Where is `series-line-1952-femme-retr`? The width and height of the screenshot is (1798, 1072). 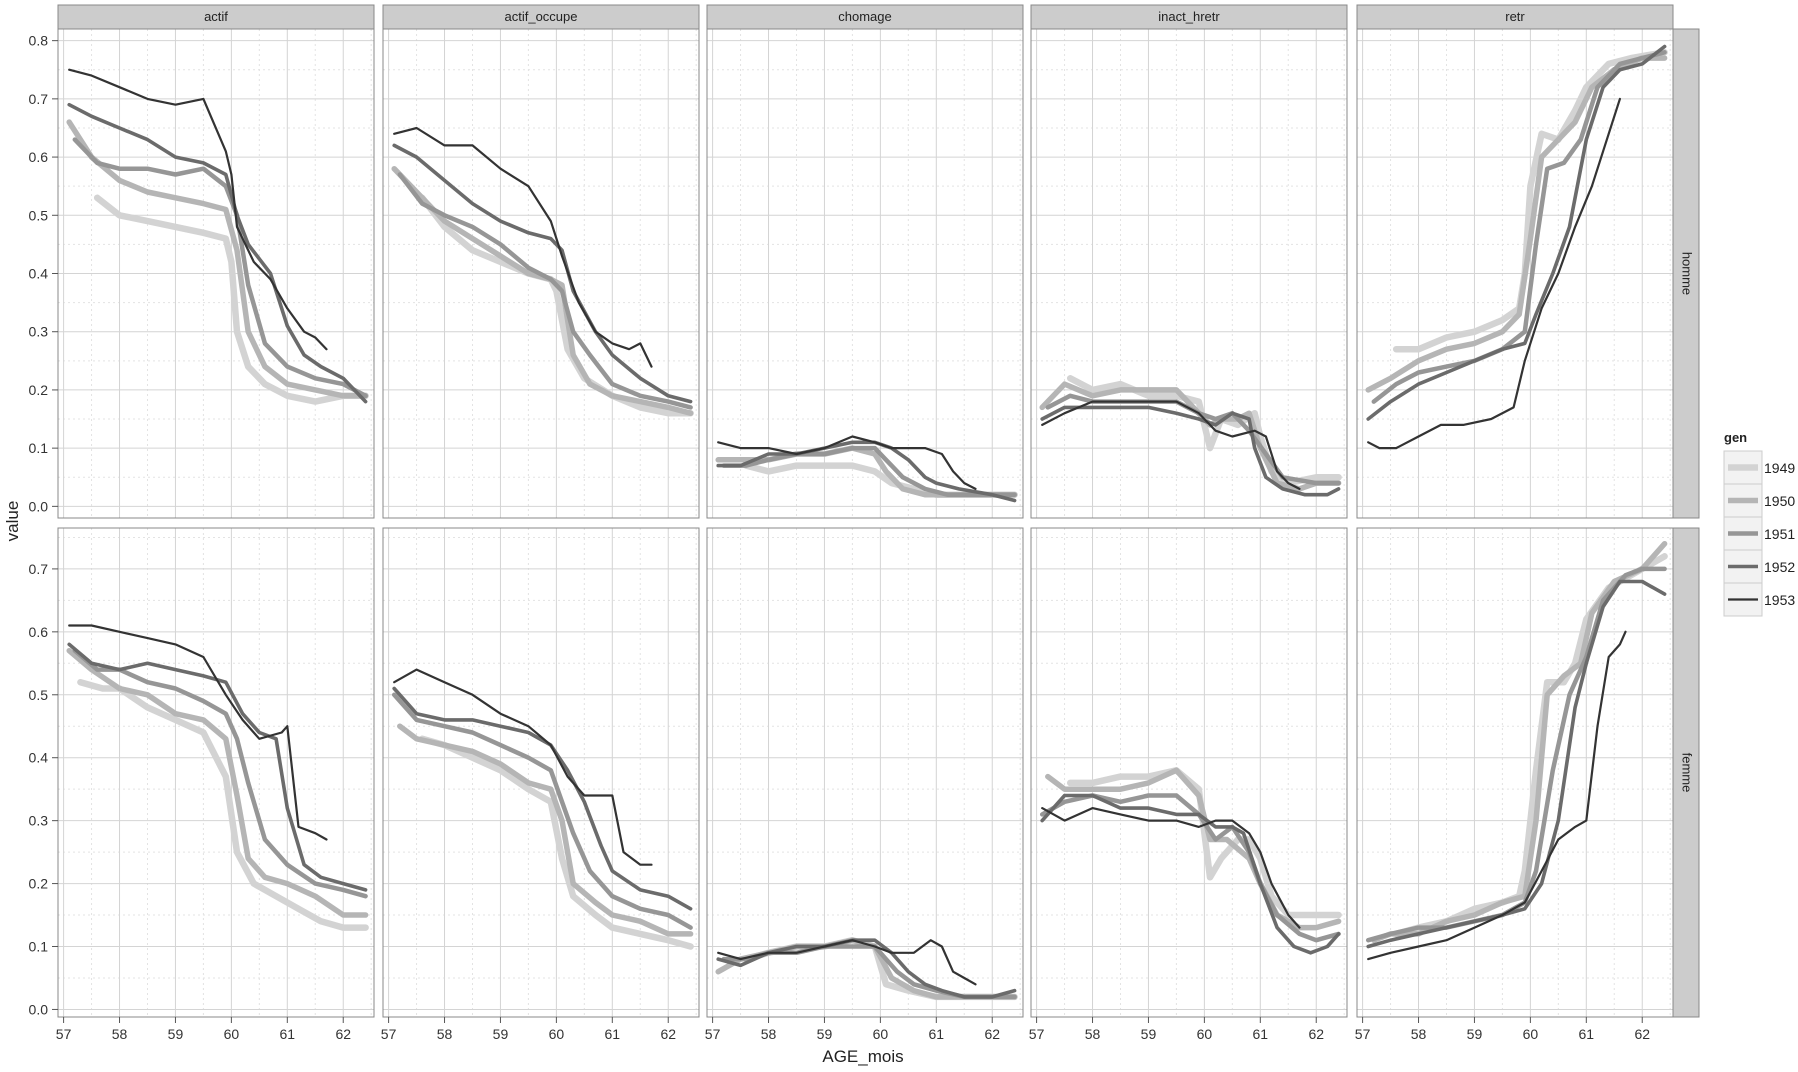 series-line-1952-femme-retr is located at coordinates (1516, 764).